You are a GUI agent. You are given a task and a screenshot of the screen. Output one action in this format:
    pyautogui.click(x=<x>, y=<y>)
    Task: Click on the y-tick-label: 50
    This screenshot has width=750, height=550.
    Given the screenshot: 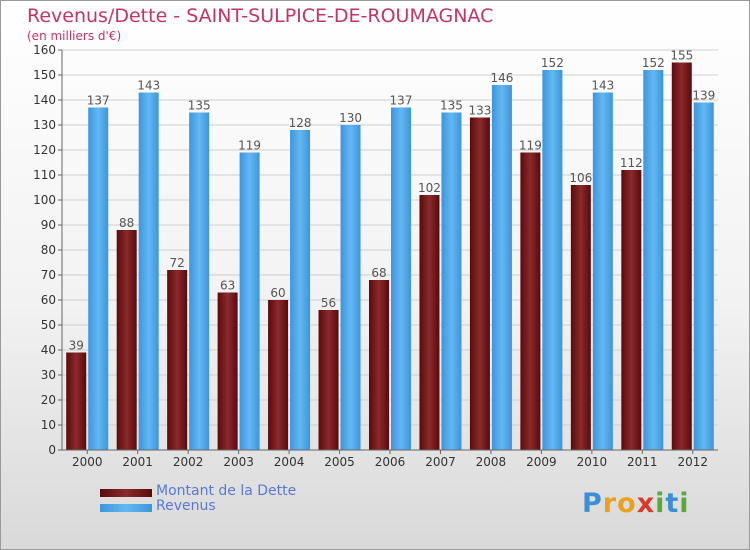 What is the action you would take?
    pyautogui.click(x=48, y=325)
    